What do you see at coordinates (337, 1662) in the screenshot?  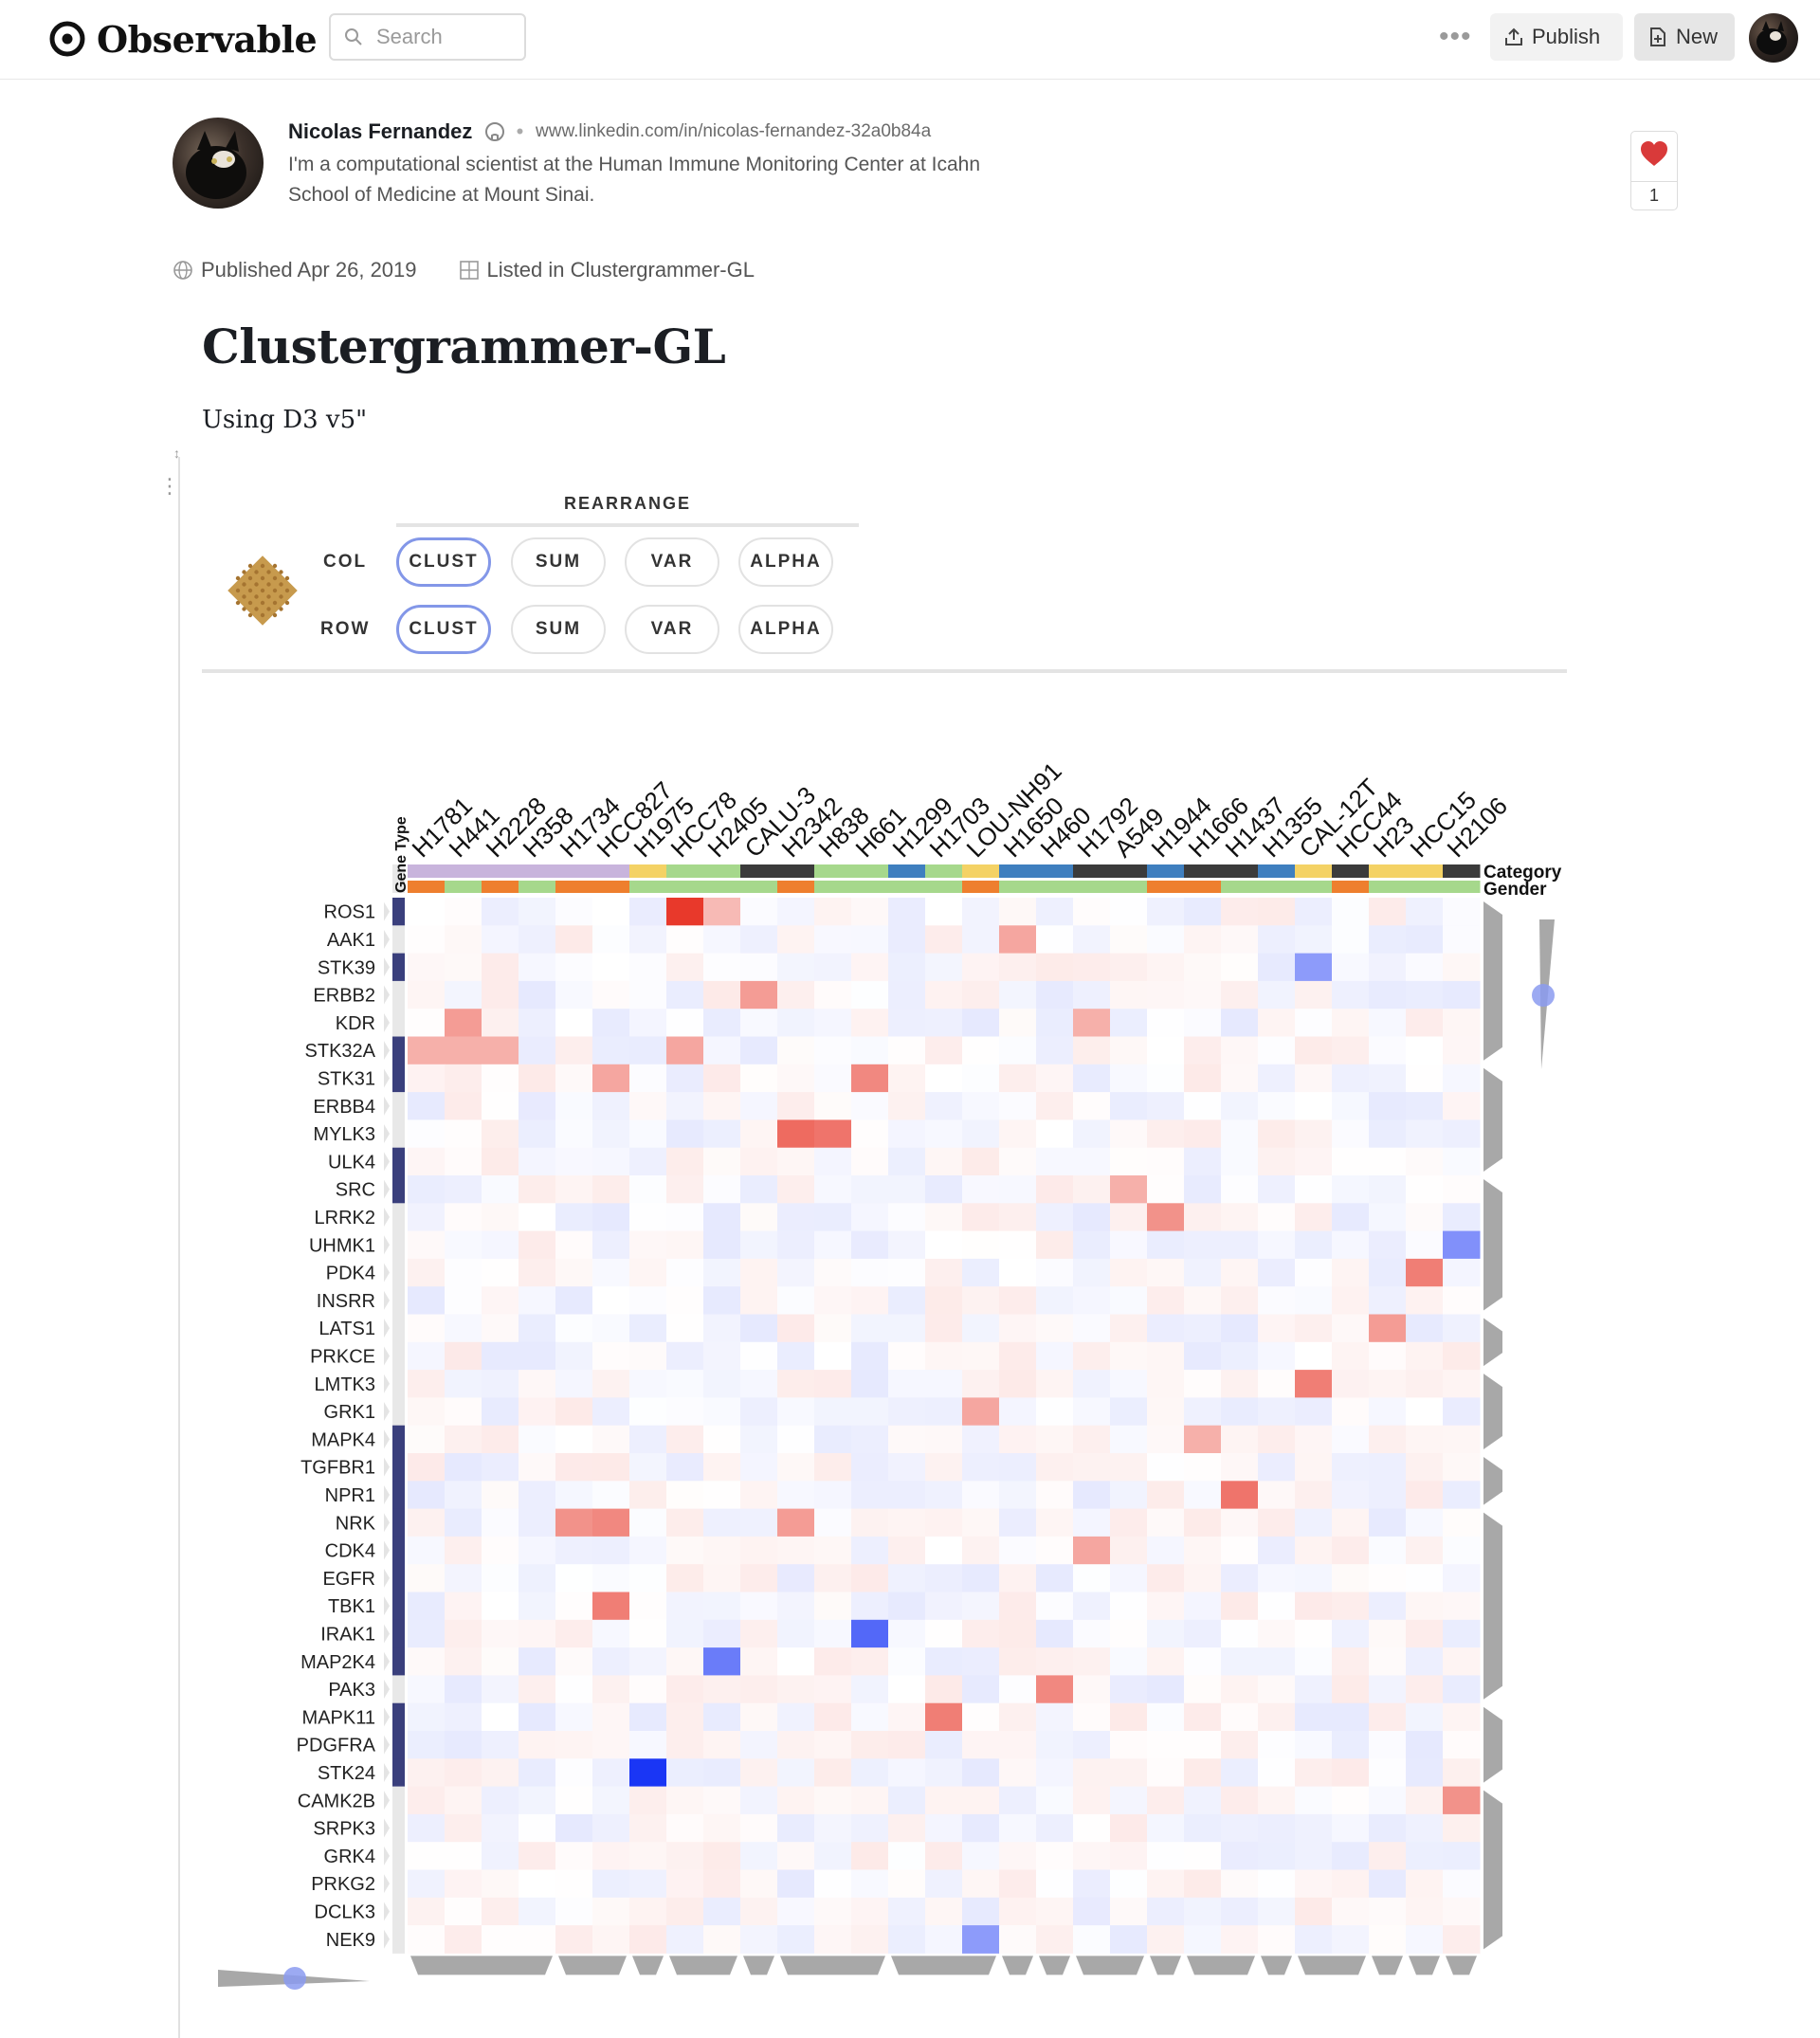 I see `row-label: MAP2K4` at bounding box center [337, 1662].